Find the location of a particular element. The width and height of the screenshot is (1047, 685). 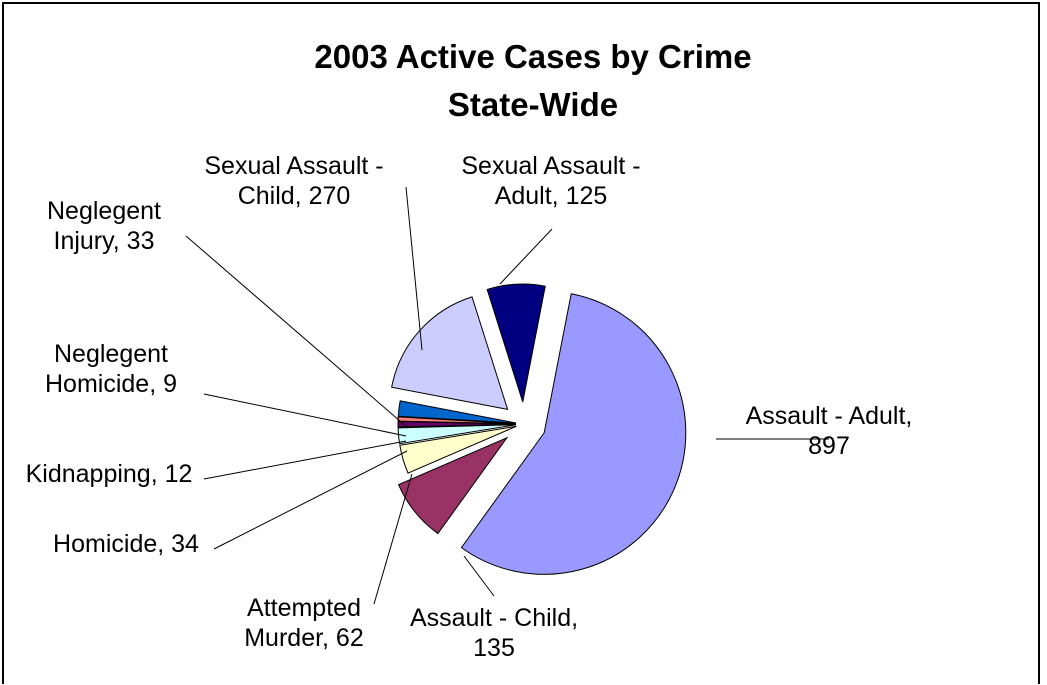

pie-slice-attempted-murder is located at coordinates (458, 449).